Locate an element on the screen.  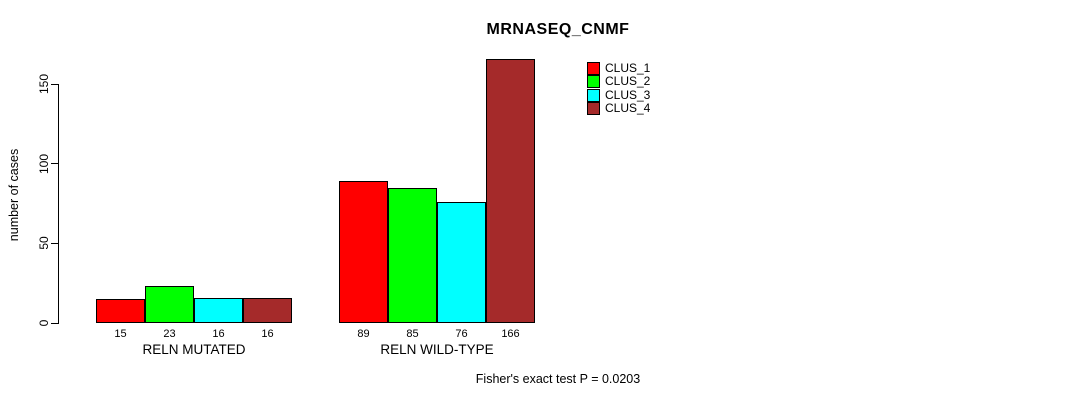
y-axis-line is located at coordinates (58, 204).